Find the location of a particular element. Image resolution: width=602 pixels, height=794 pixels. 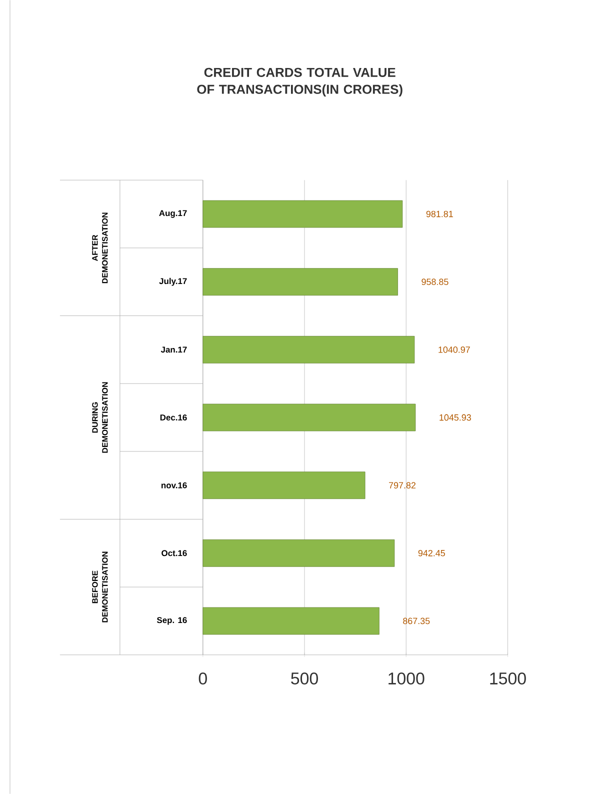

y-tick-label: Jan.17 is located at coordinates (174, 349).